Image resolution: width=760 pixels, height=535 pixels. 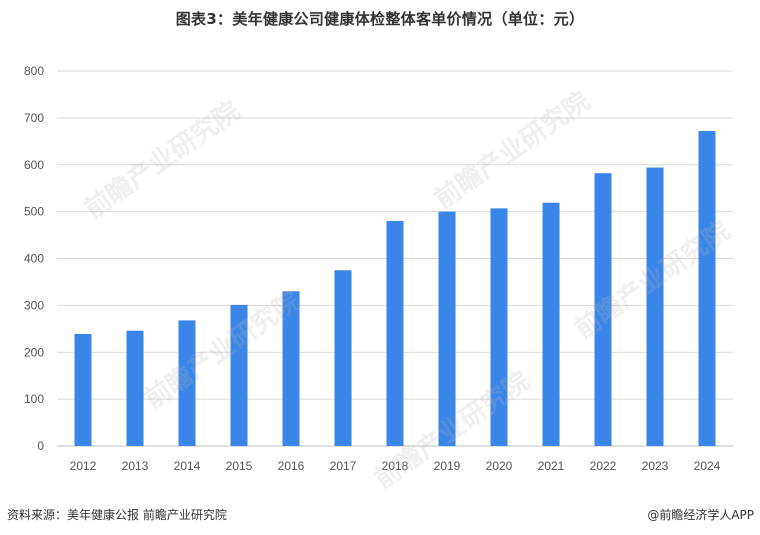 I want to click on y-tick-label: 300, so click(x=34, y=305).